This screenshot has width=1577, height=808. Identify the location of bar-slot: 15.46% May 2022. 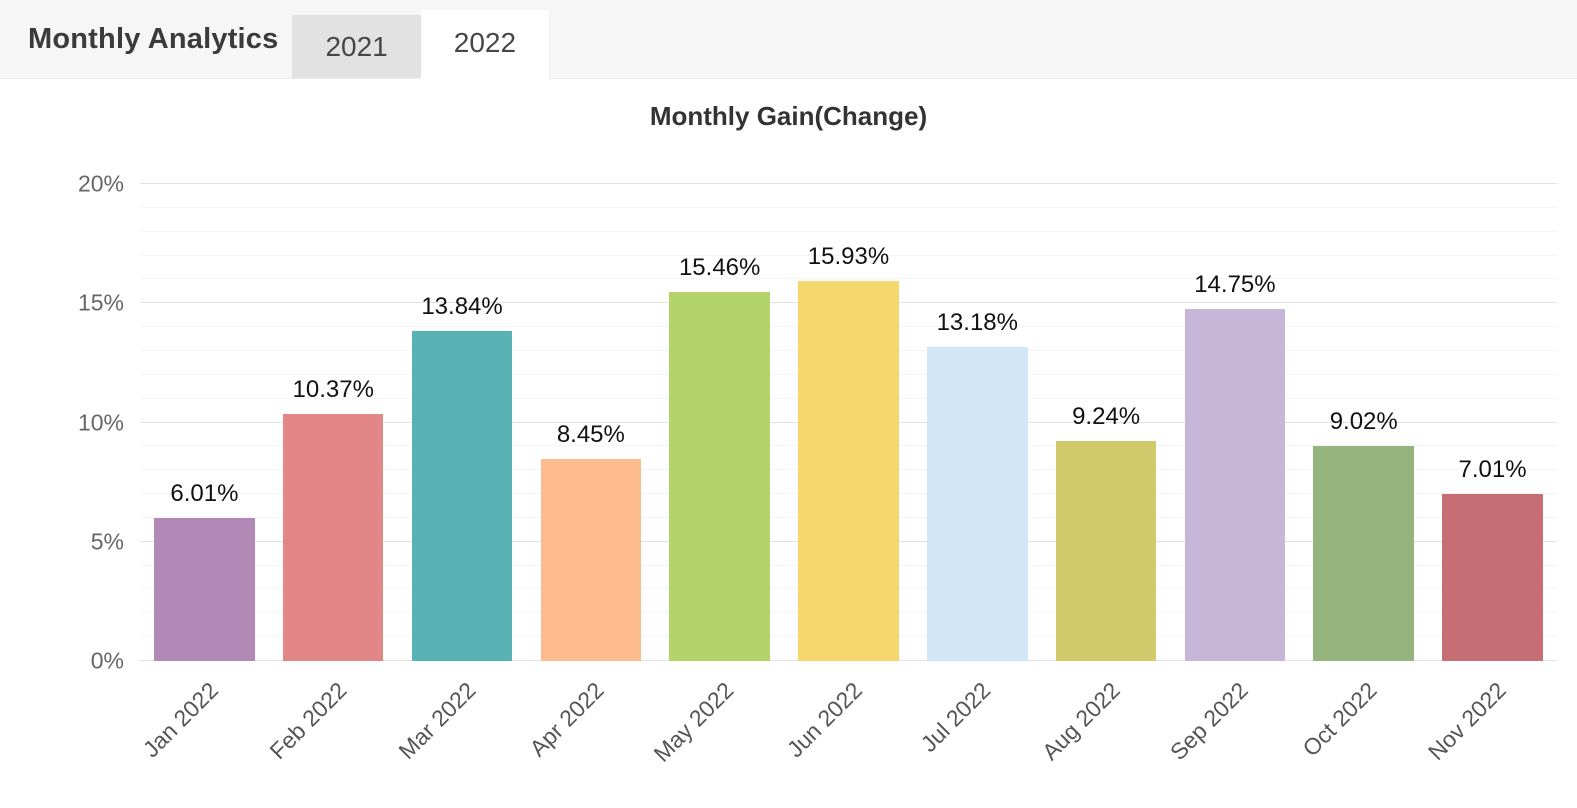
(716, 475).